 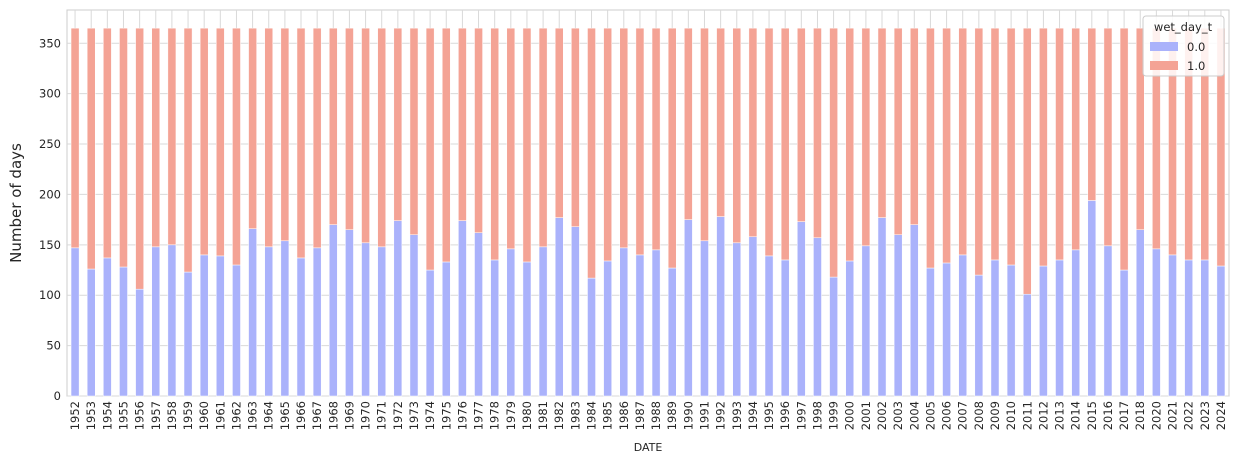 I want to click on bar-wet-1999, so click(x=833, y=152).